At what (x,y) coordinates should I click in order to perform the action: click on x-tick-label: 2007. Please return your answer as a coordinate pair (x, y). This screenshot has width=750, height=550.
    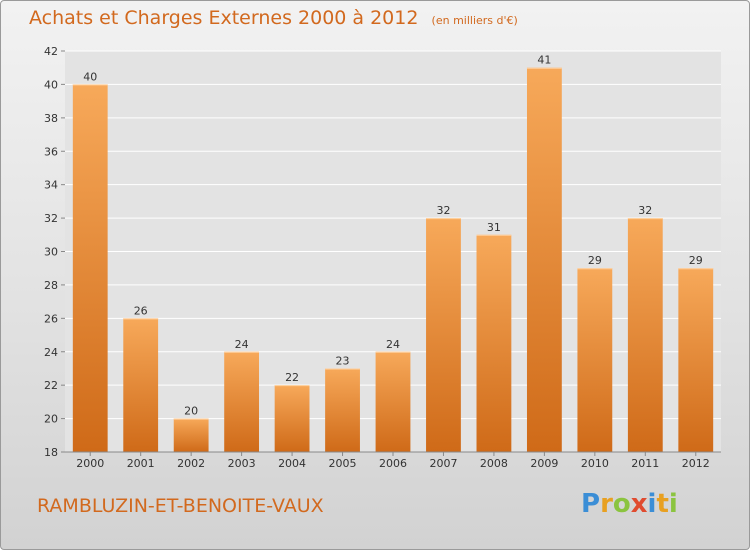
    Looking at the image, I should click on (443, 463).